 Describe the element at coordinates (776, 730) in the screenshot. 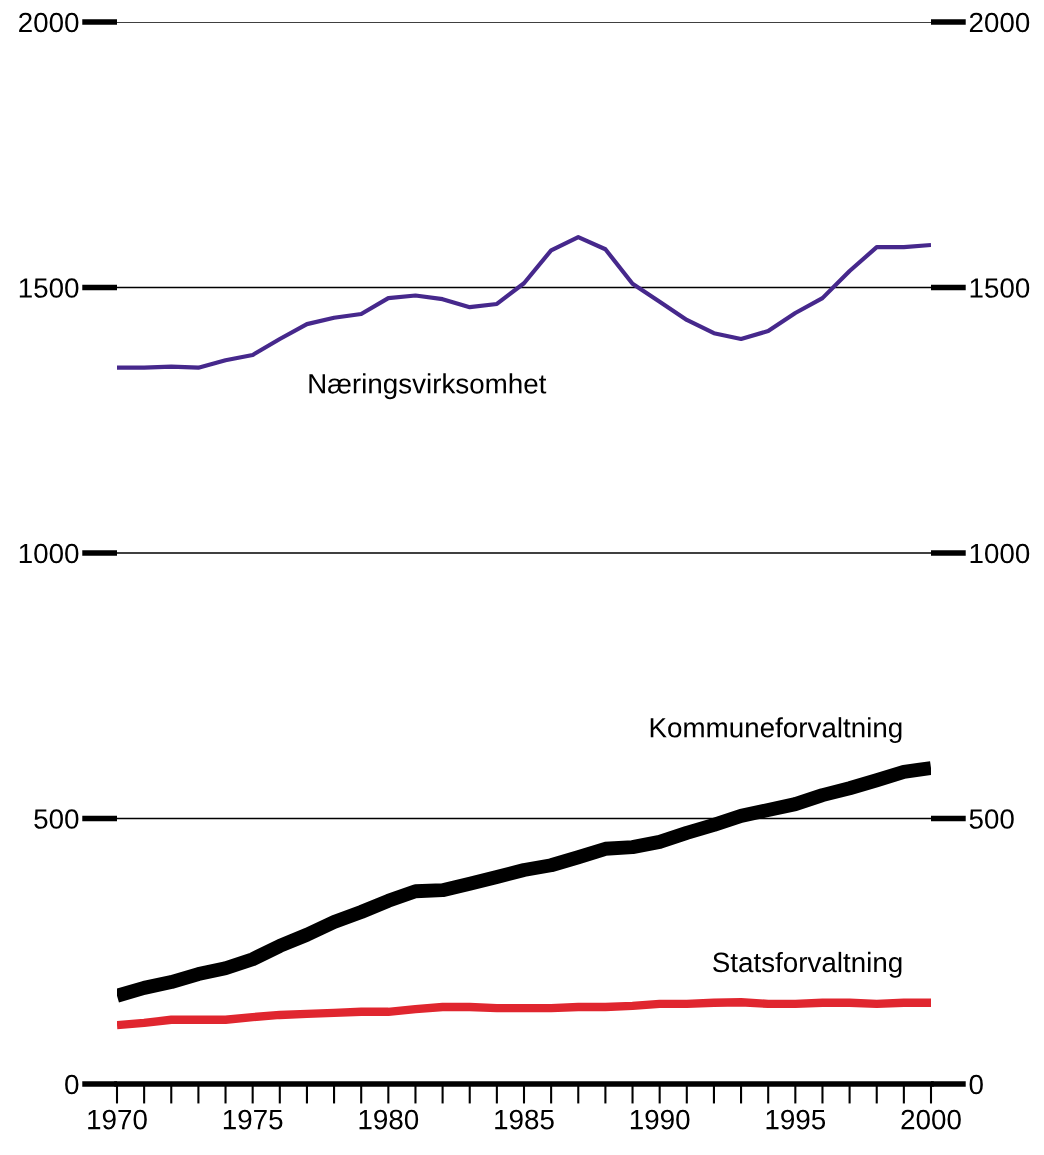

I see `series-label: Kommuneforvaltning` at that location.